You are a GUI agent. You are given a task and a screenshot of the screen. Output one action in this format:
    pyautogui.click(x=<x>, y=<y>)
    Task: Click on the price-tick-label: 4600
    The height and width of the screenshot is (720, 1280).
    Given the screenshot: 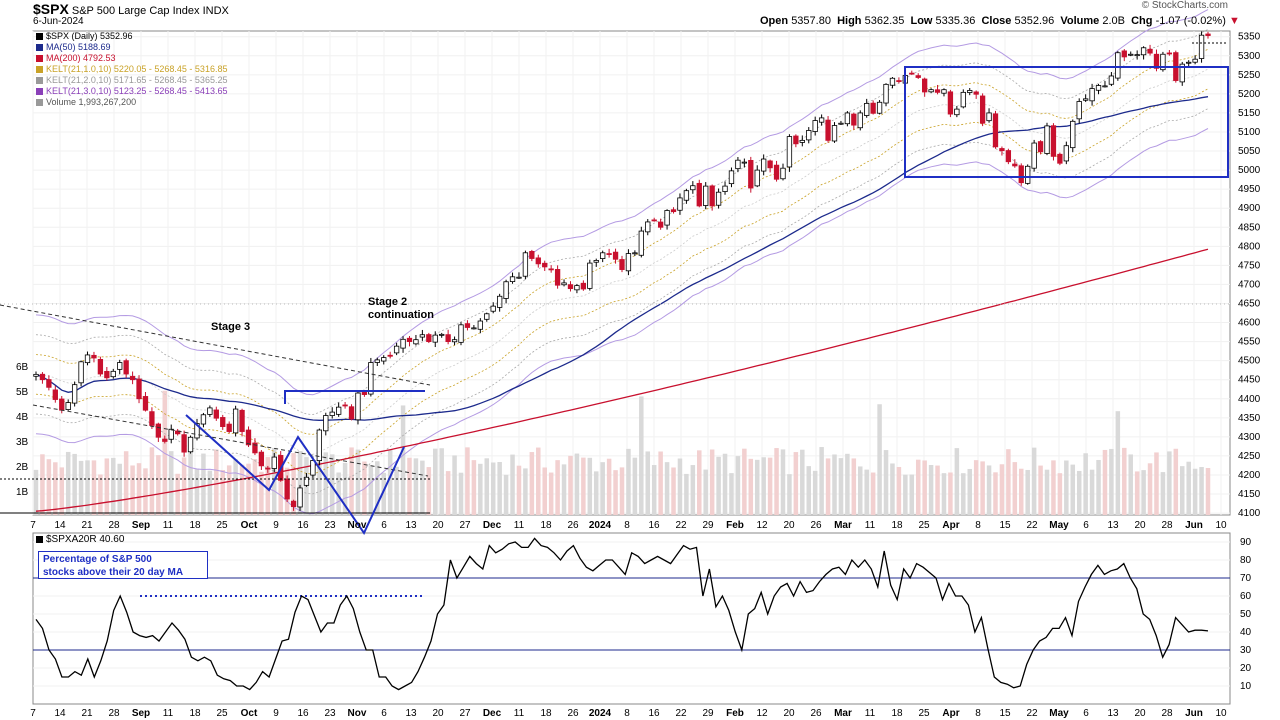 What is the action you would take?
    pyautogui.click(x=1249, y=323)
    